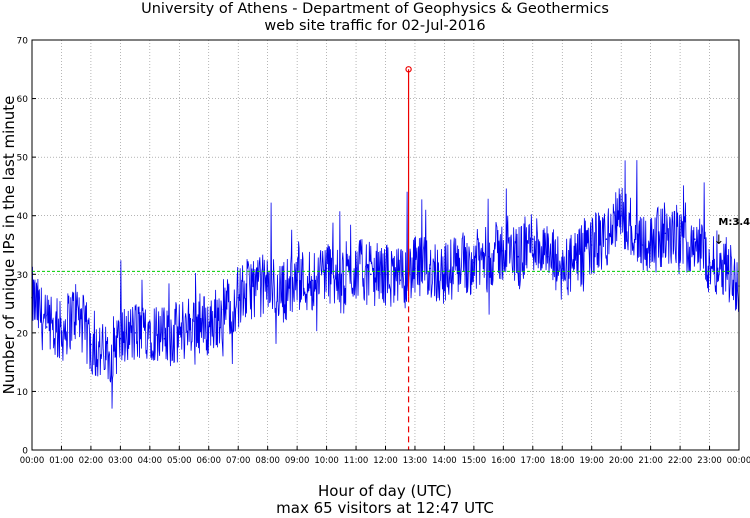 The height and width of the screenshot is (518, 750). What do you see at coordinates (297, 461) in the screenshot?
I see `x-tick-label: 09:00` at bounding box center [297, 461].